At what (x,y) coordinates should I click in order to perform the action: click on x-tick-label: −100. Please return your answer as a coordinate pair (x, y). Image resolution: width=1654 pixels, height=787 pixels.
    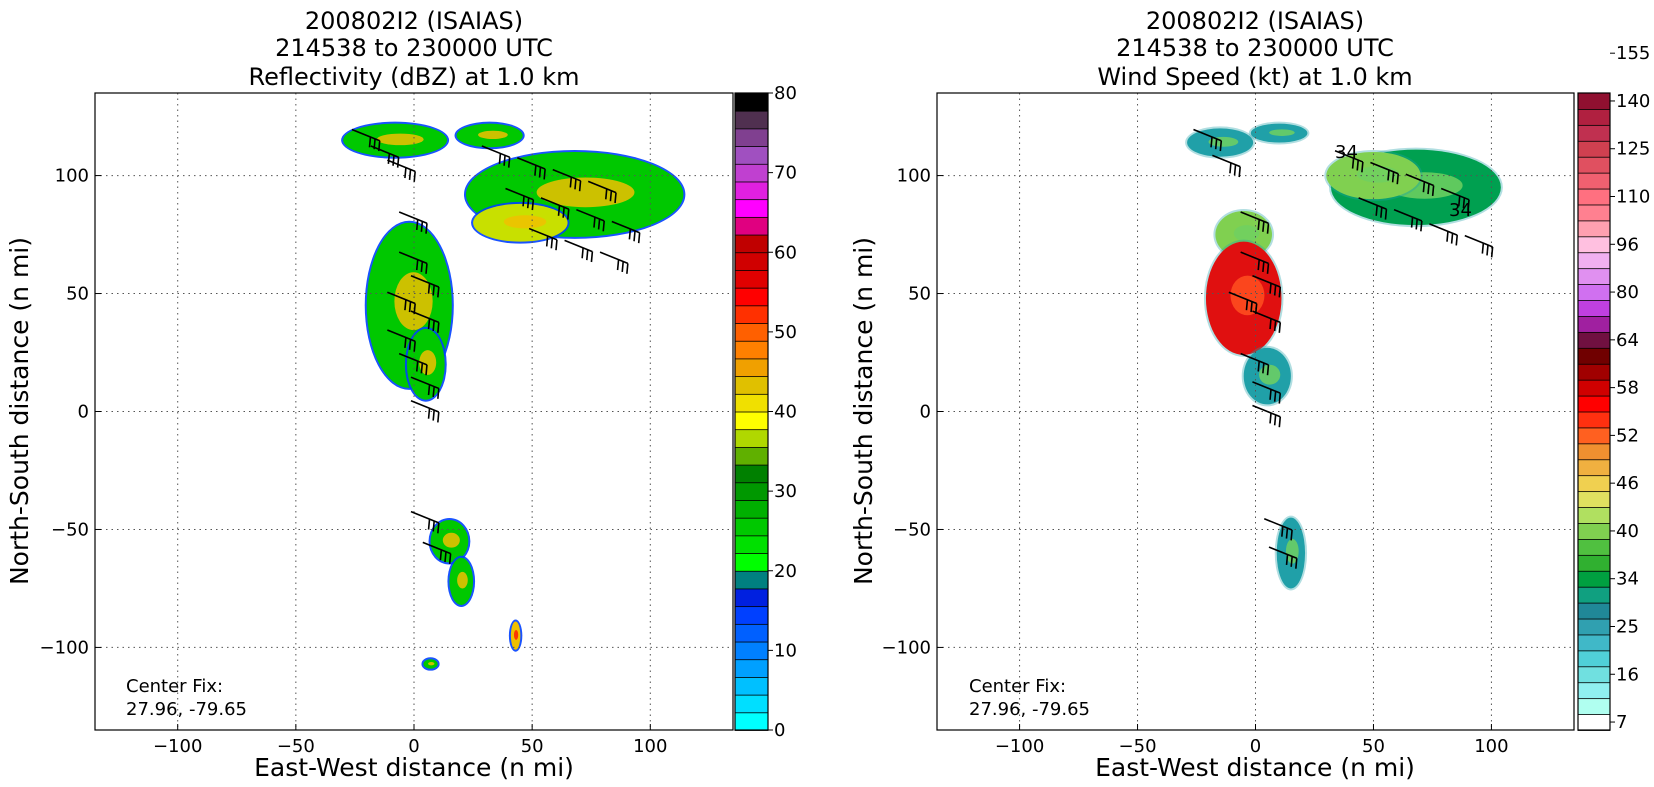
    Looking at the image, I should click on (1019, 746).